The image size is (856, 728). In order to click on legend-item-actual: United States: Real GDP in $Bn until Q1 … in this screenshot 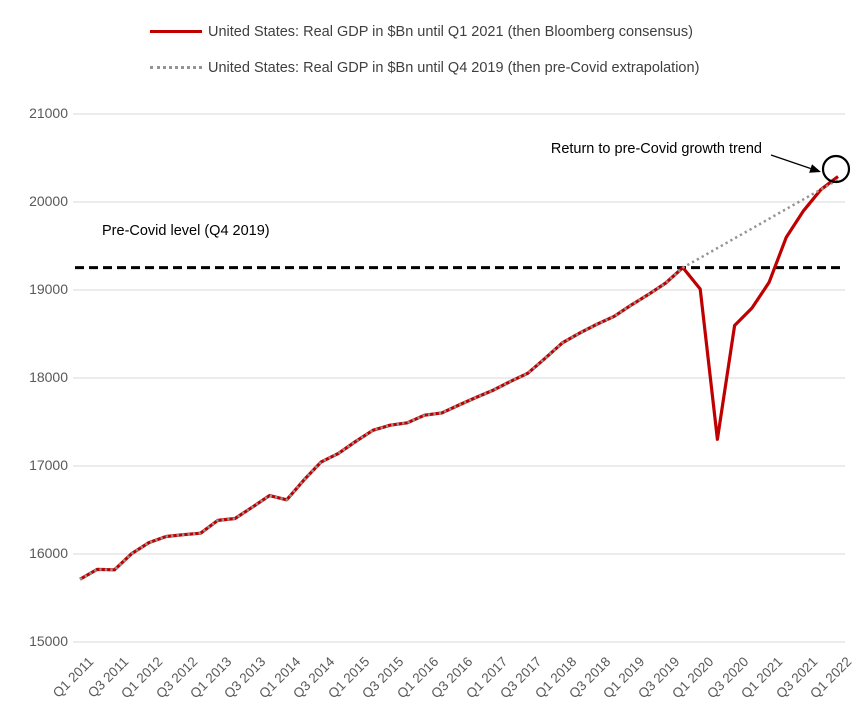, I will do `click(424, 31)`.